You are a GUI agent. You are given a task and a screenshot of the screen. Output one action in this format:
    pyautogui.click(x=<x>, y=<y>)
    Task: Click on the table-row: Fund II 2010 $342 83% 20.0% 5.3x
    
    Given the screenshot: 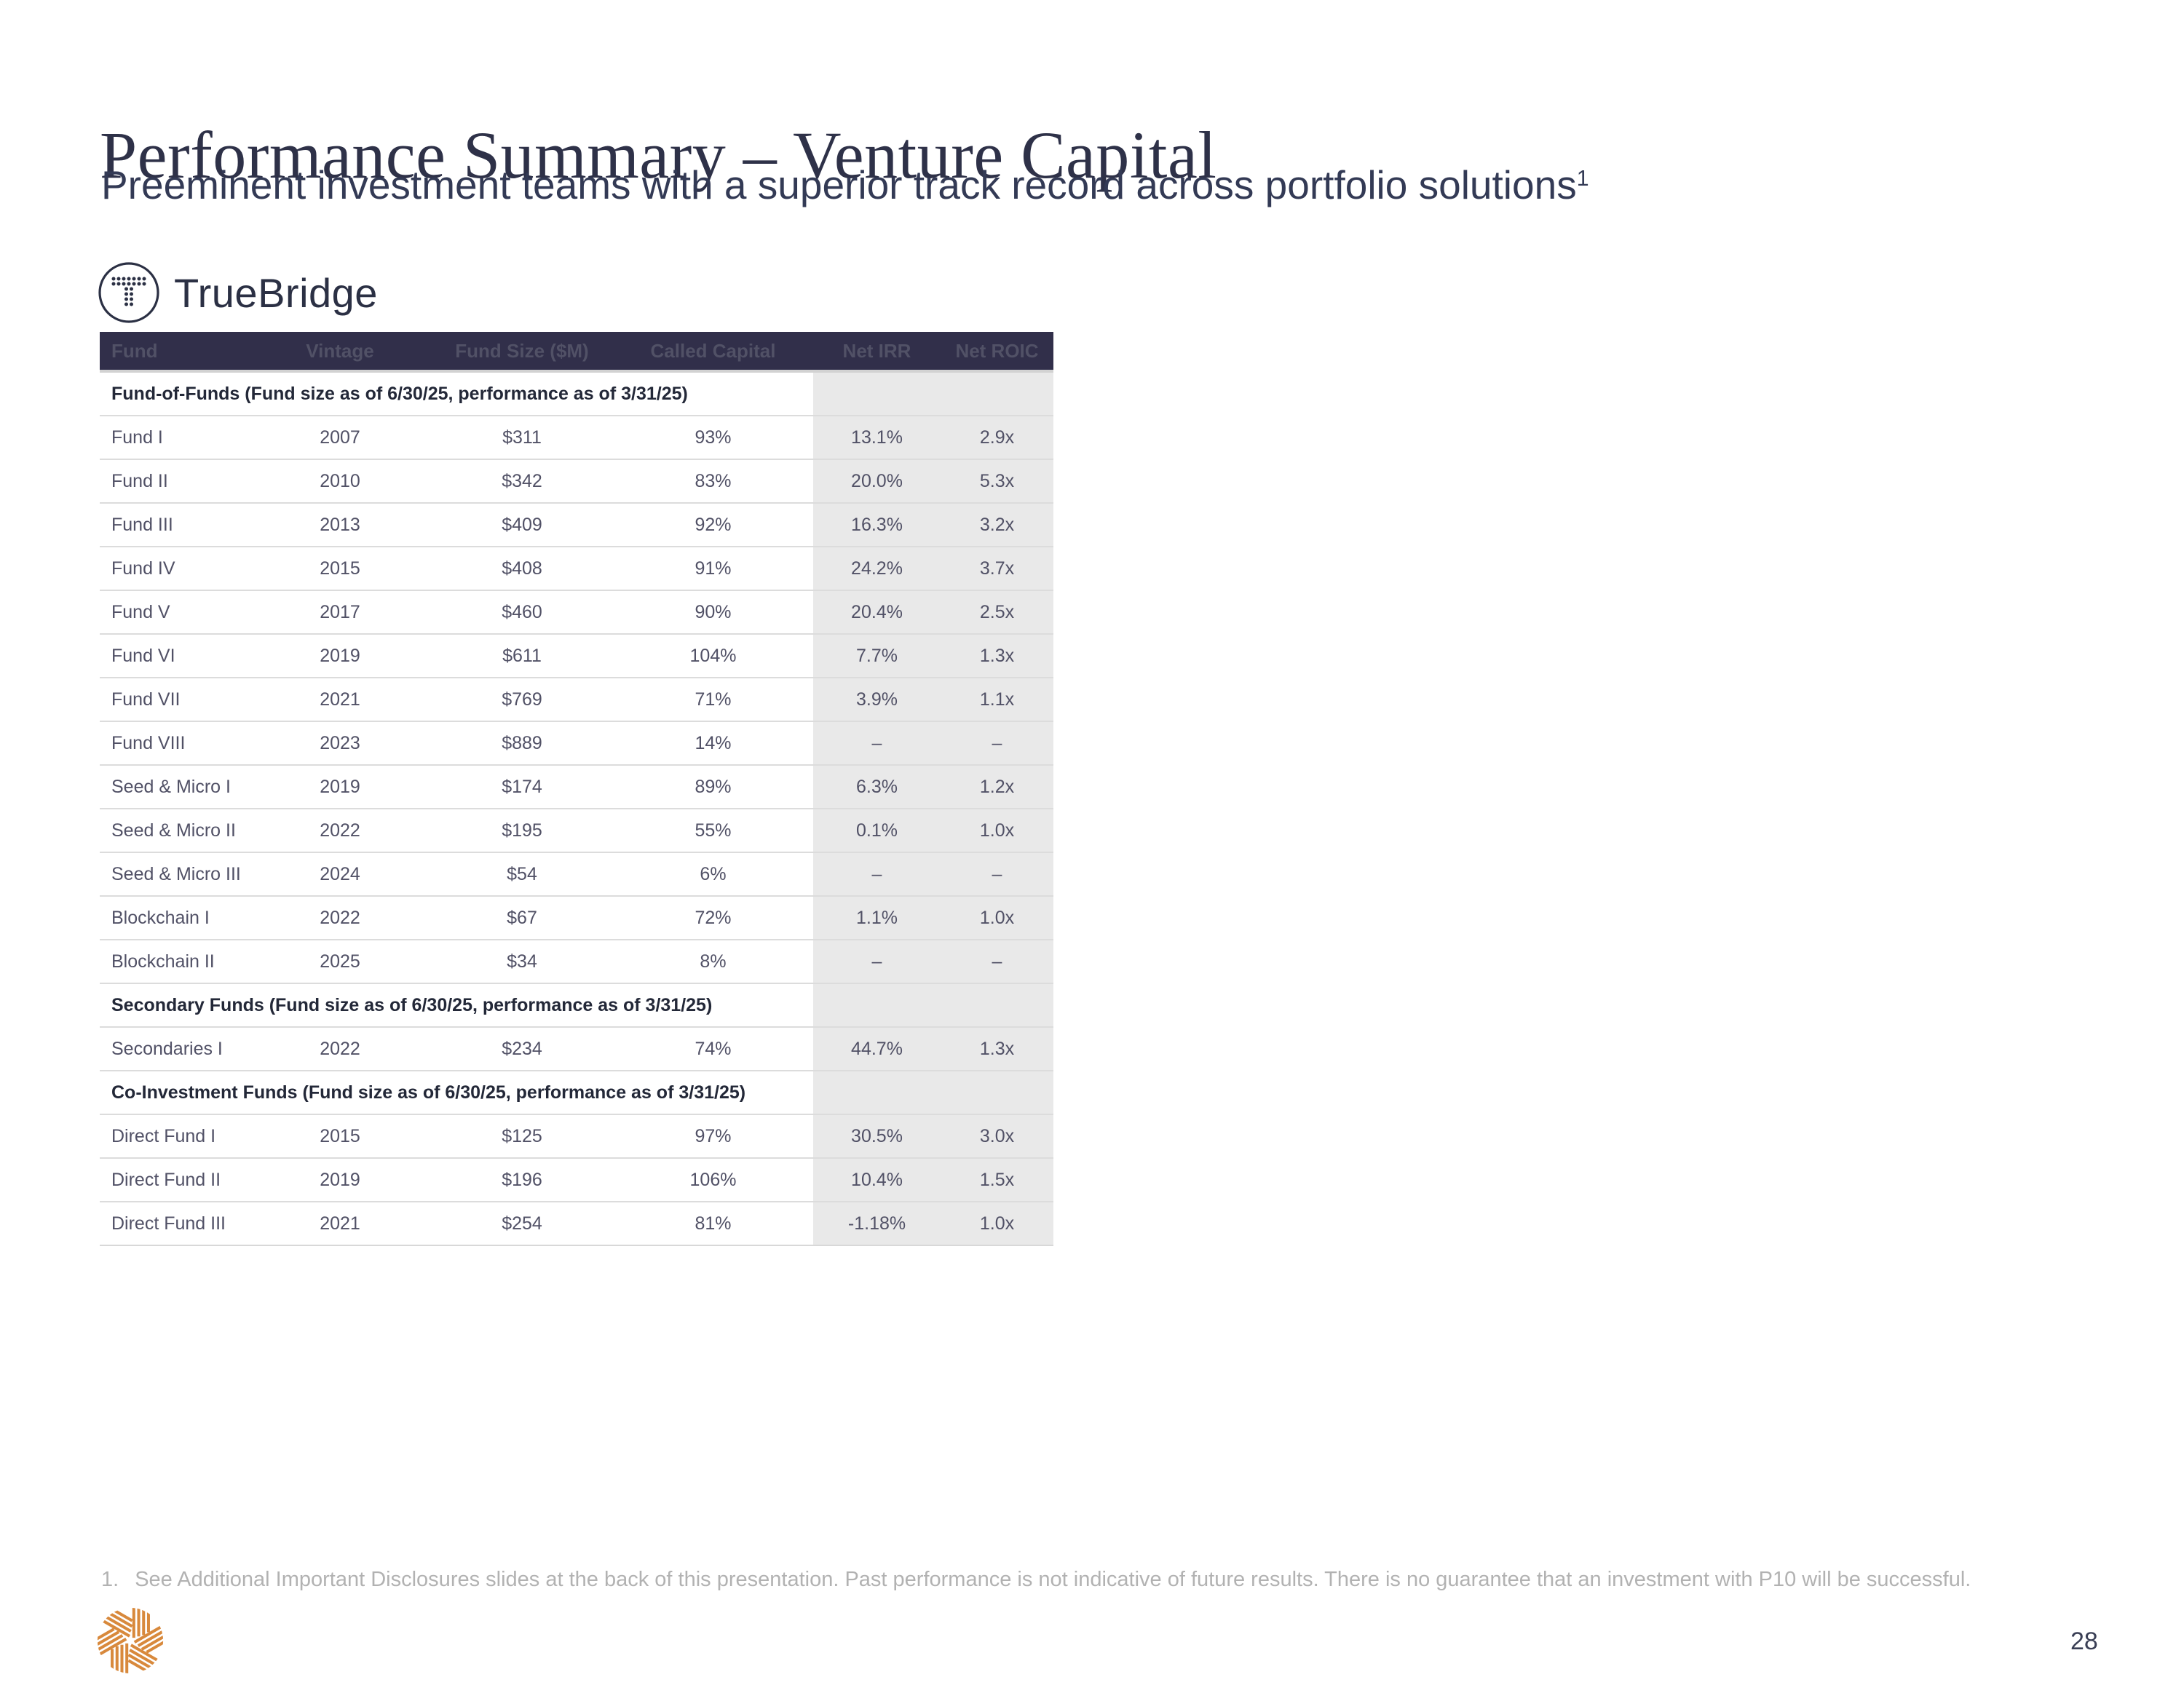 What is the action you would take?
    pyautogui.click(x=576, y=480)
    